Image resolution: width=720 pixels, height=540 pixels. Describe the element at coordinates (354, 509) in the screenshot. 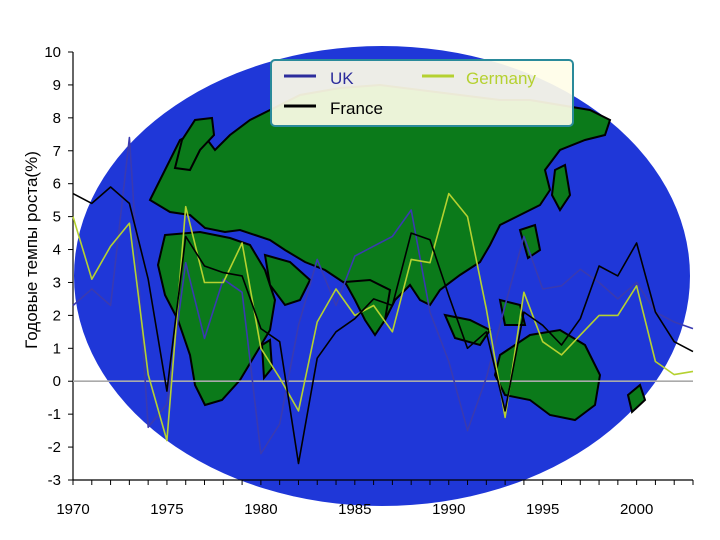

I see `x-tick-label: 1985` at that location.